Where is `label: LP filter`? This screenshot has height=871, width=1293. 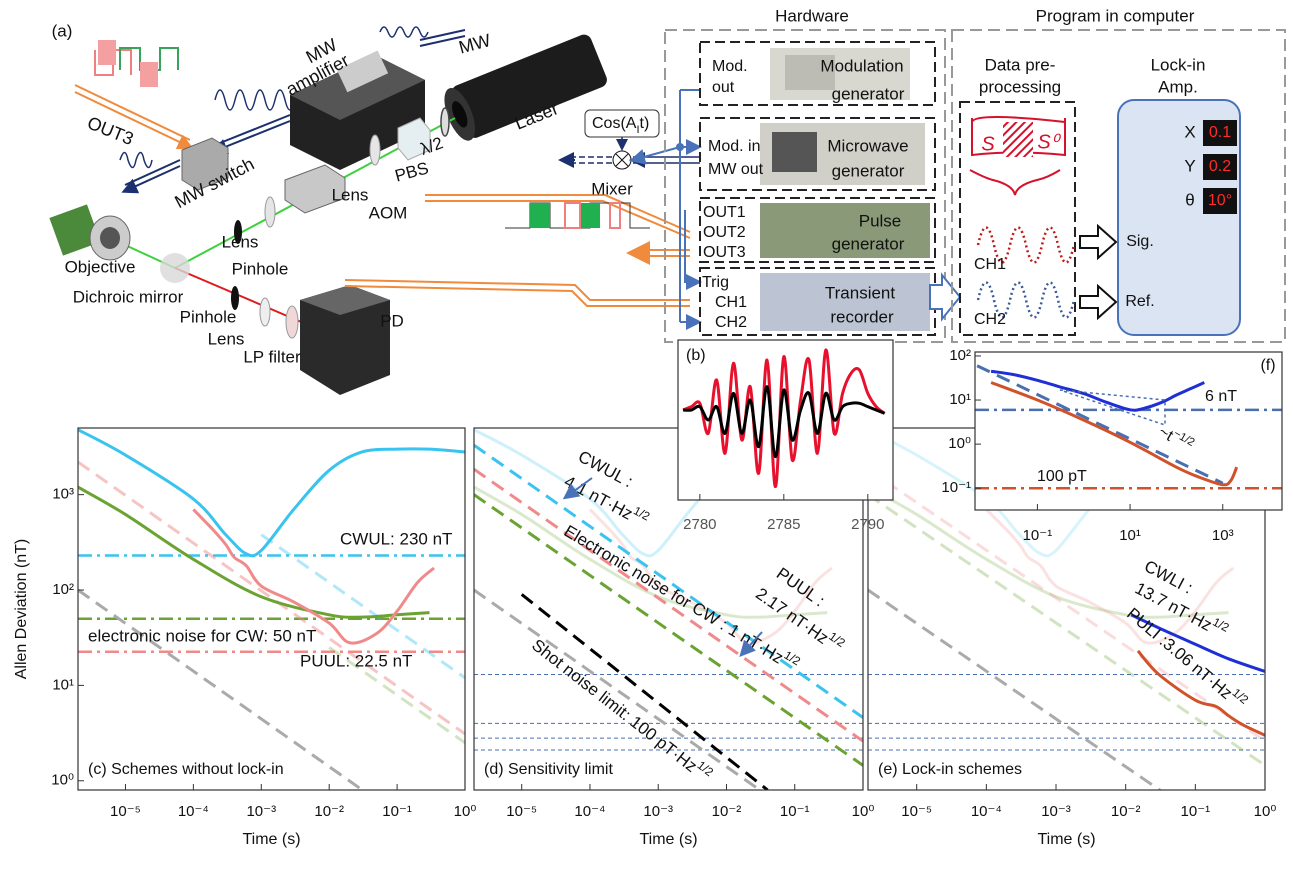
label: LP filter is located at coordinates (272, 356).